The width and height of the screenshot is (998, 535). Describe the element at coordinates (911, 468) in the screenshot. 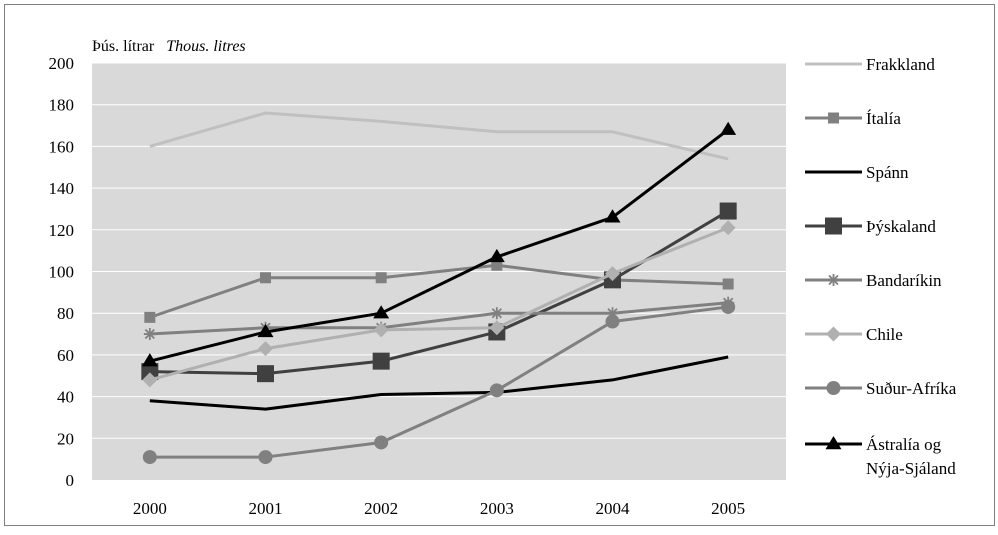

I see `legend-label: Nýja-Sjáland` at that location.